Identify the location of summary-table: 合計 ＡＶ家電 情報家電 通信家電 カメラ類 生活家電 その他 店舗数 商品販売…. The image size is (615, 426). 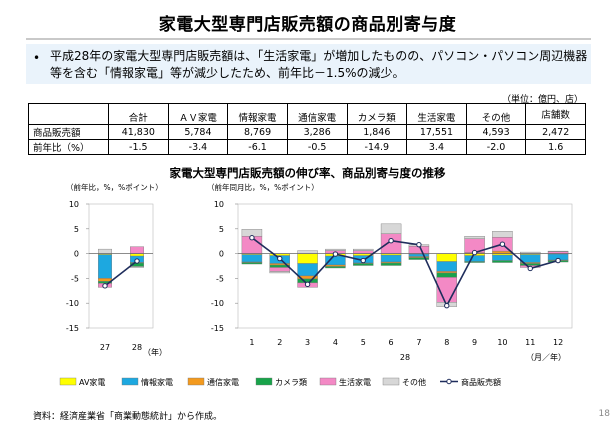
(307, 129).